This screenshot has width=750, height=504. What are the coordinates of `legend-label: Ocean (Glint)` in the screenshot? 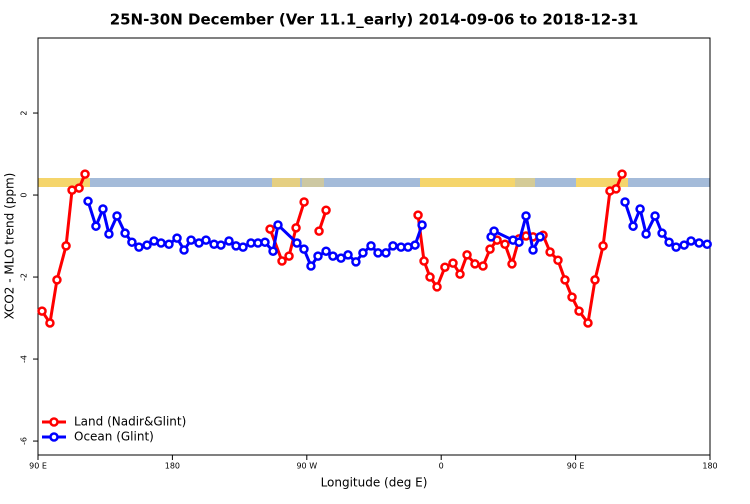 It's located at (114, 437).